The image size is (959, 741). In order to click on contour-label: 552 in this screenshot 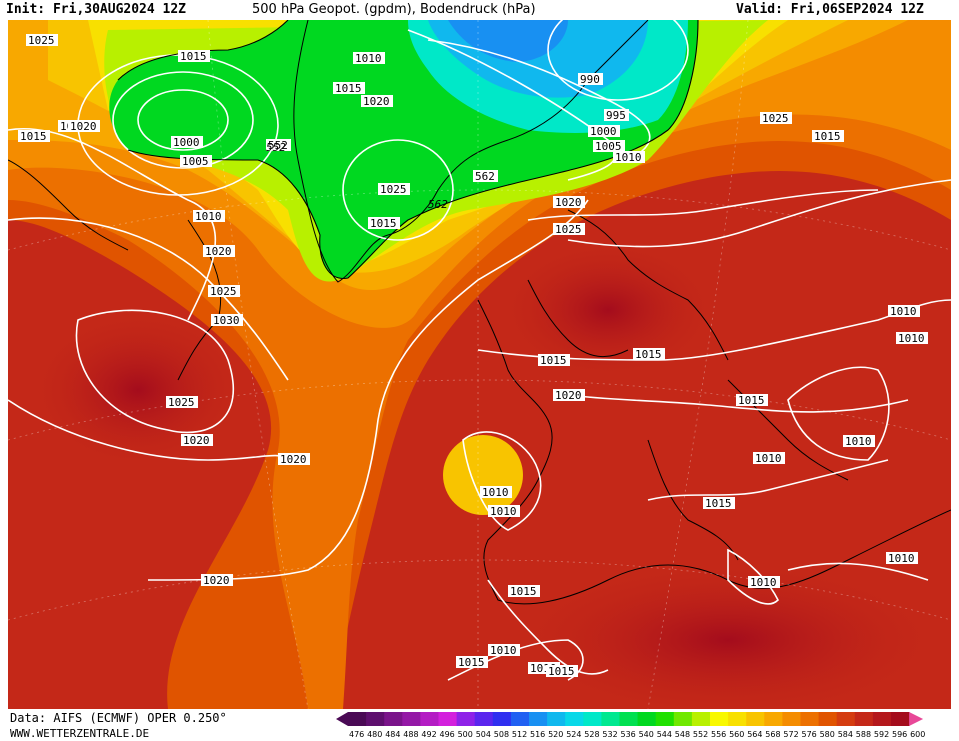, I will do `click(276, 147)`.